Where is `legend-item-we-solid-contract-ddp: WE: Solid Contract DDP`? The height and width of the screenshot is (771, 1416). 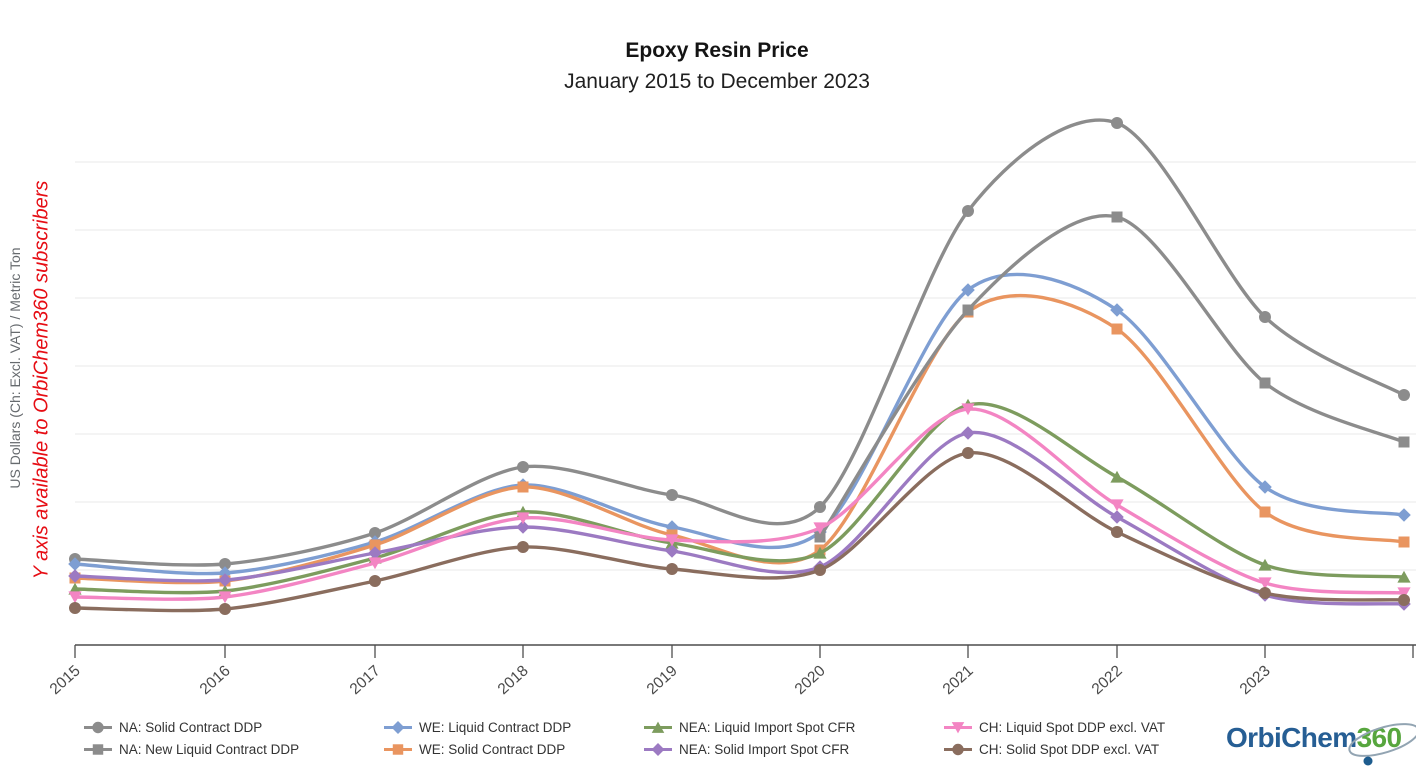
legend-item-we-solid-contract-ddp: WE: Solid Contract DDP is located at coordinates (513, 749).